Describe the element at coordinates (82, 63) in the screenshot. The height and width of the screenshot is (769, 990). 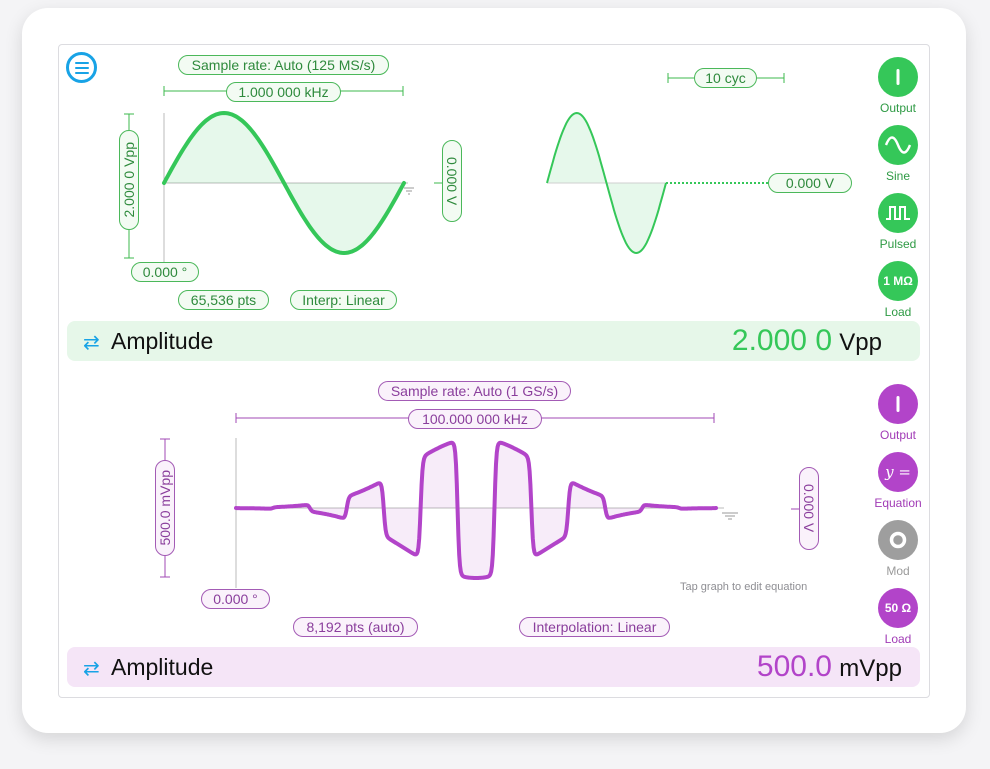
I see `menu-icon` at that location.